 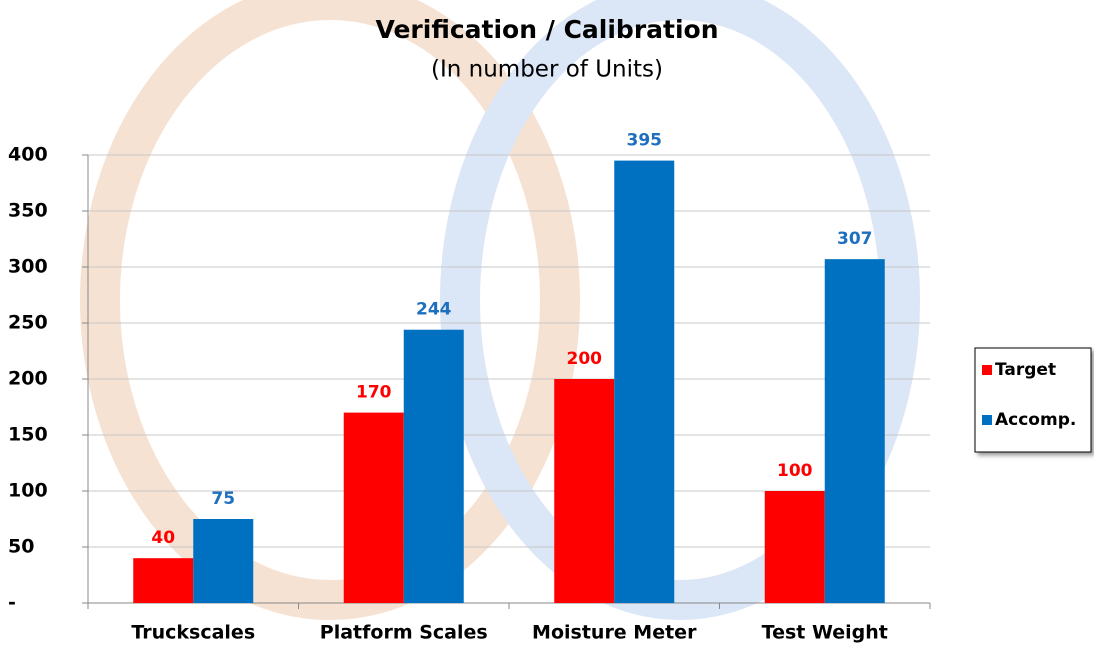 What do you see at coordinates (1035, 420) in the screenshot?
I see `legend-label: Accomp.` at bounding box center [1035, 420].